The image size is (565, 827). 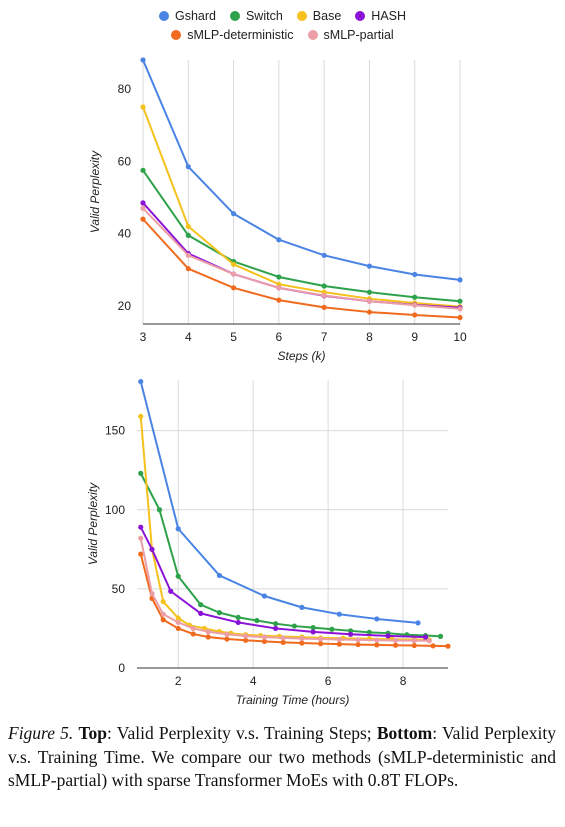 I want to click on caption-top-label: Top, so click(x=93, y=733).